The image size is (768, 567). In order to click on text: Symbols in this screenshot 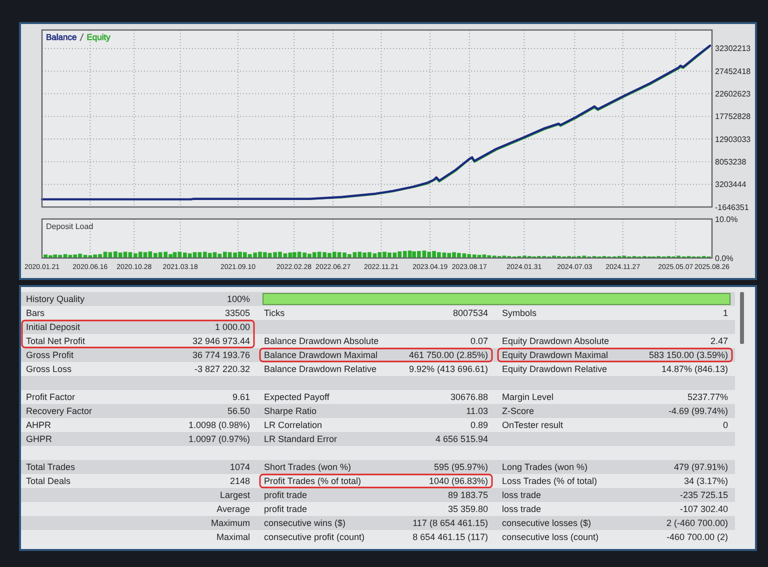, I will do `click(520, 313)`.